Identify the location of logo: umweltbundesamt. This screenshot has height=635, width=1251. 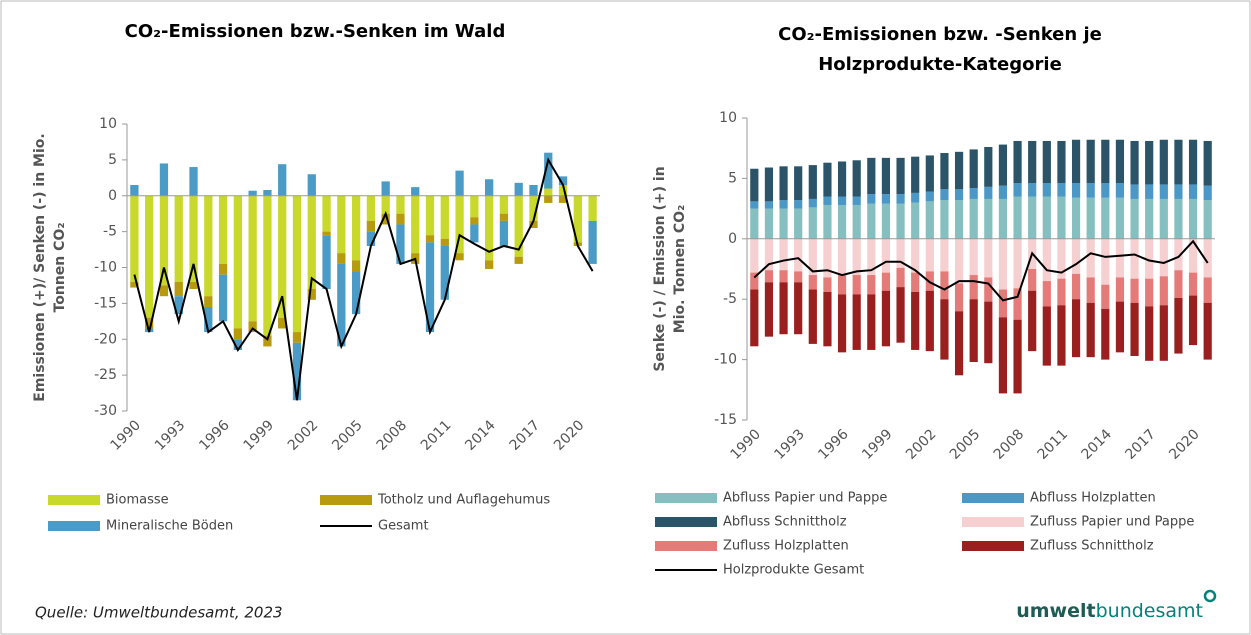
(1109, 611).